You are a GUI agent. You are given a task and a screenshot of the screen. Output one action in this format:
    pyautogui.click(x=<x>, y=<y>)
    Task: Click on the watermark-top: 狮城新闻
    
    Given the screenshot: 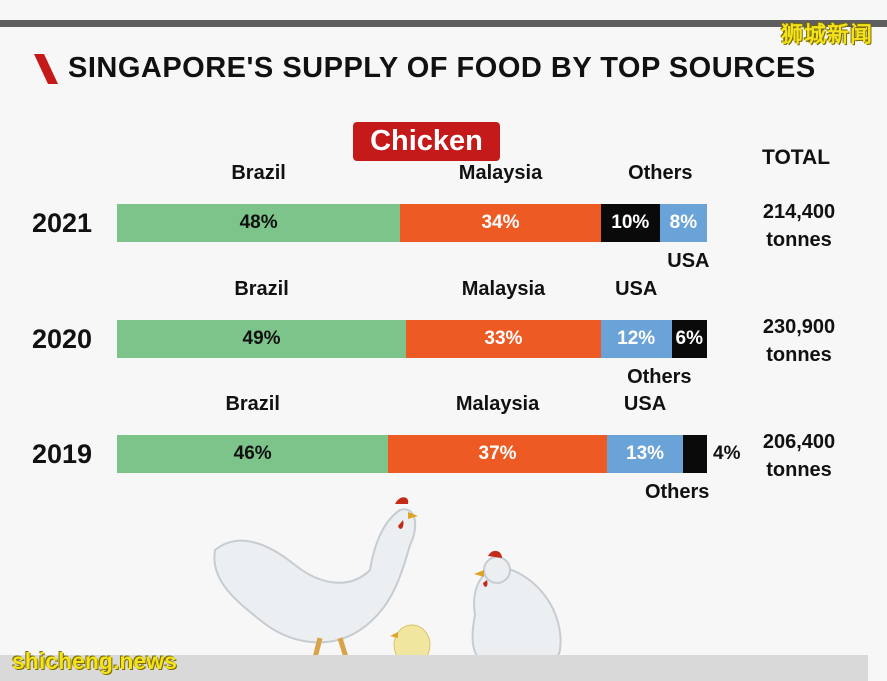 What is the action you would take?
    pyautogui.click(x=826, y=34)
    